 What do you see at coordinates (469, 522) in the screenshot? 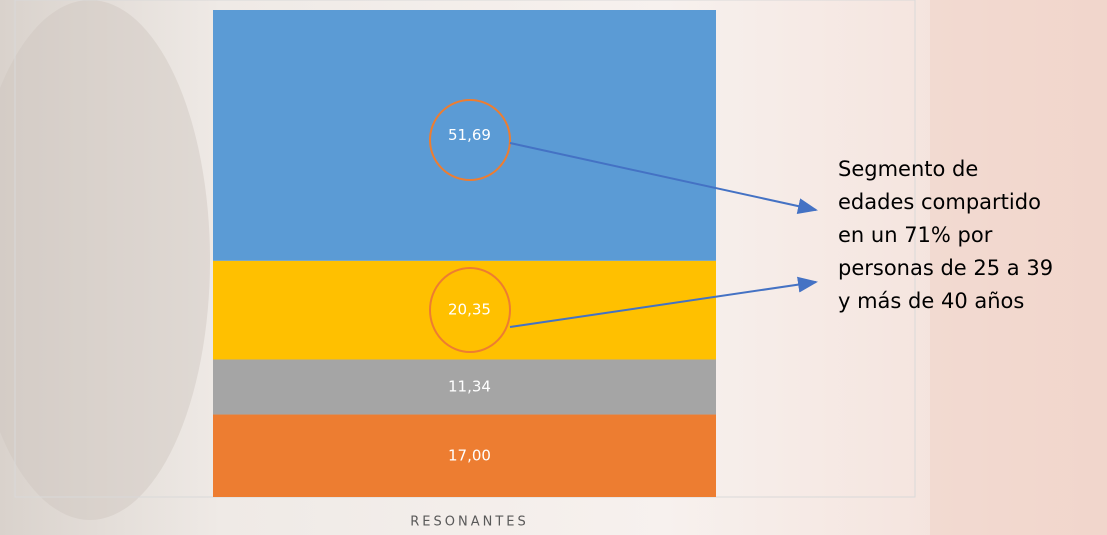
I see `x-tick-label: RESONANTES` at bounding box center [469, 522].